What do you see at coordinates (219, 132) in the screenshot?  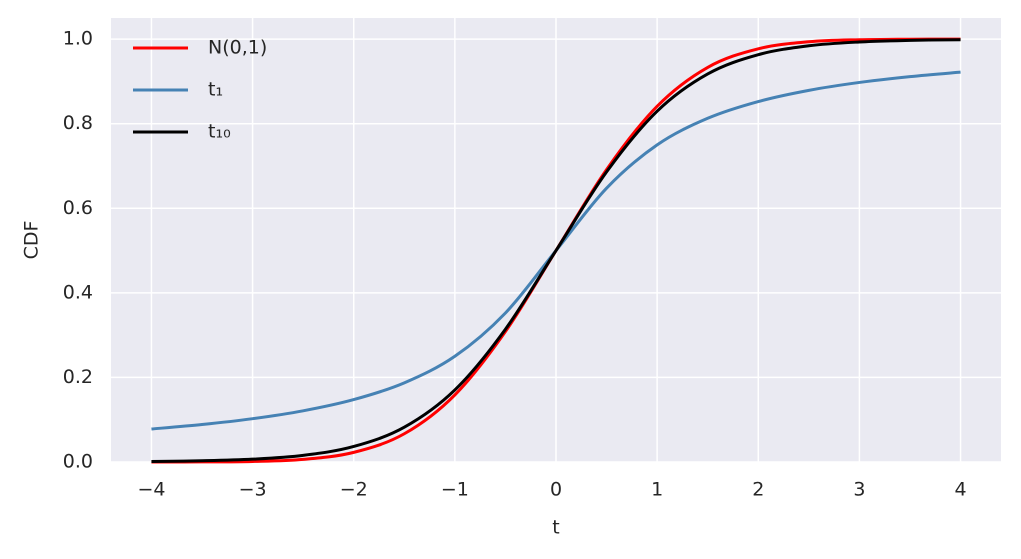 I see `legend-label: t₁₀` at bounding box center [219, 132].